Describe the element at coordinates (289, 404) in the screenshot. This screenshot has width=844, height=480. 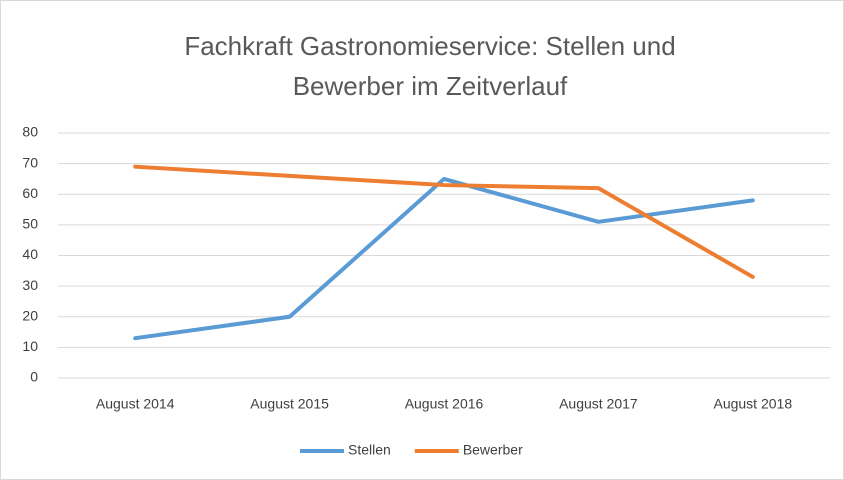
I see `x-tick-label: August 2015` at that location.